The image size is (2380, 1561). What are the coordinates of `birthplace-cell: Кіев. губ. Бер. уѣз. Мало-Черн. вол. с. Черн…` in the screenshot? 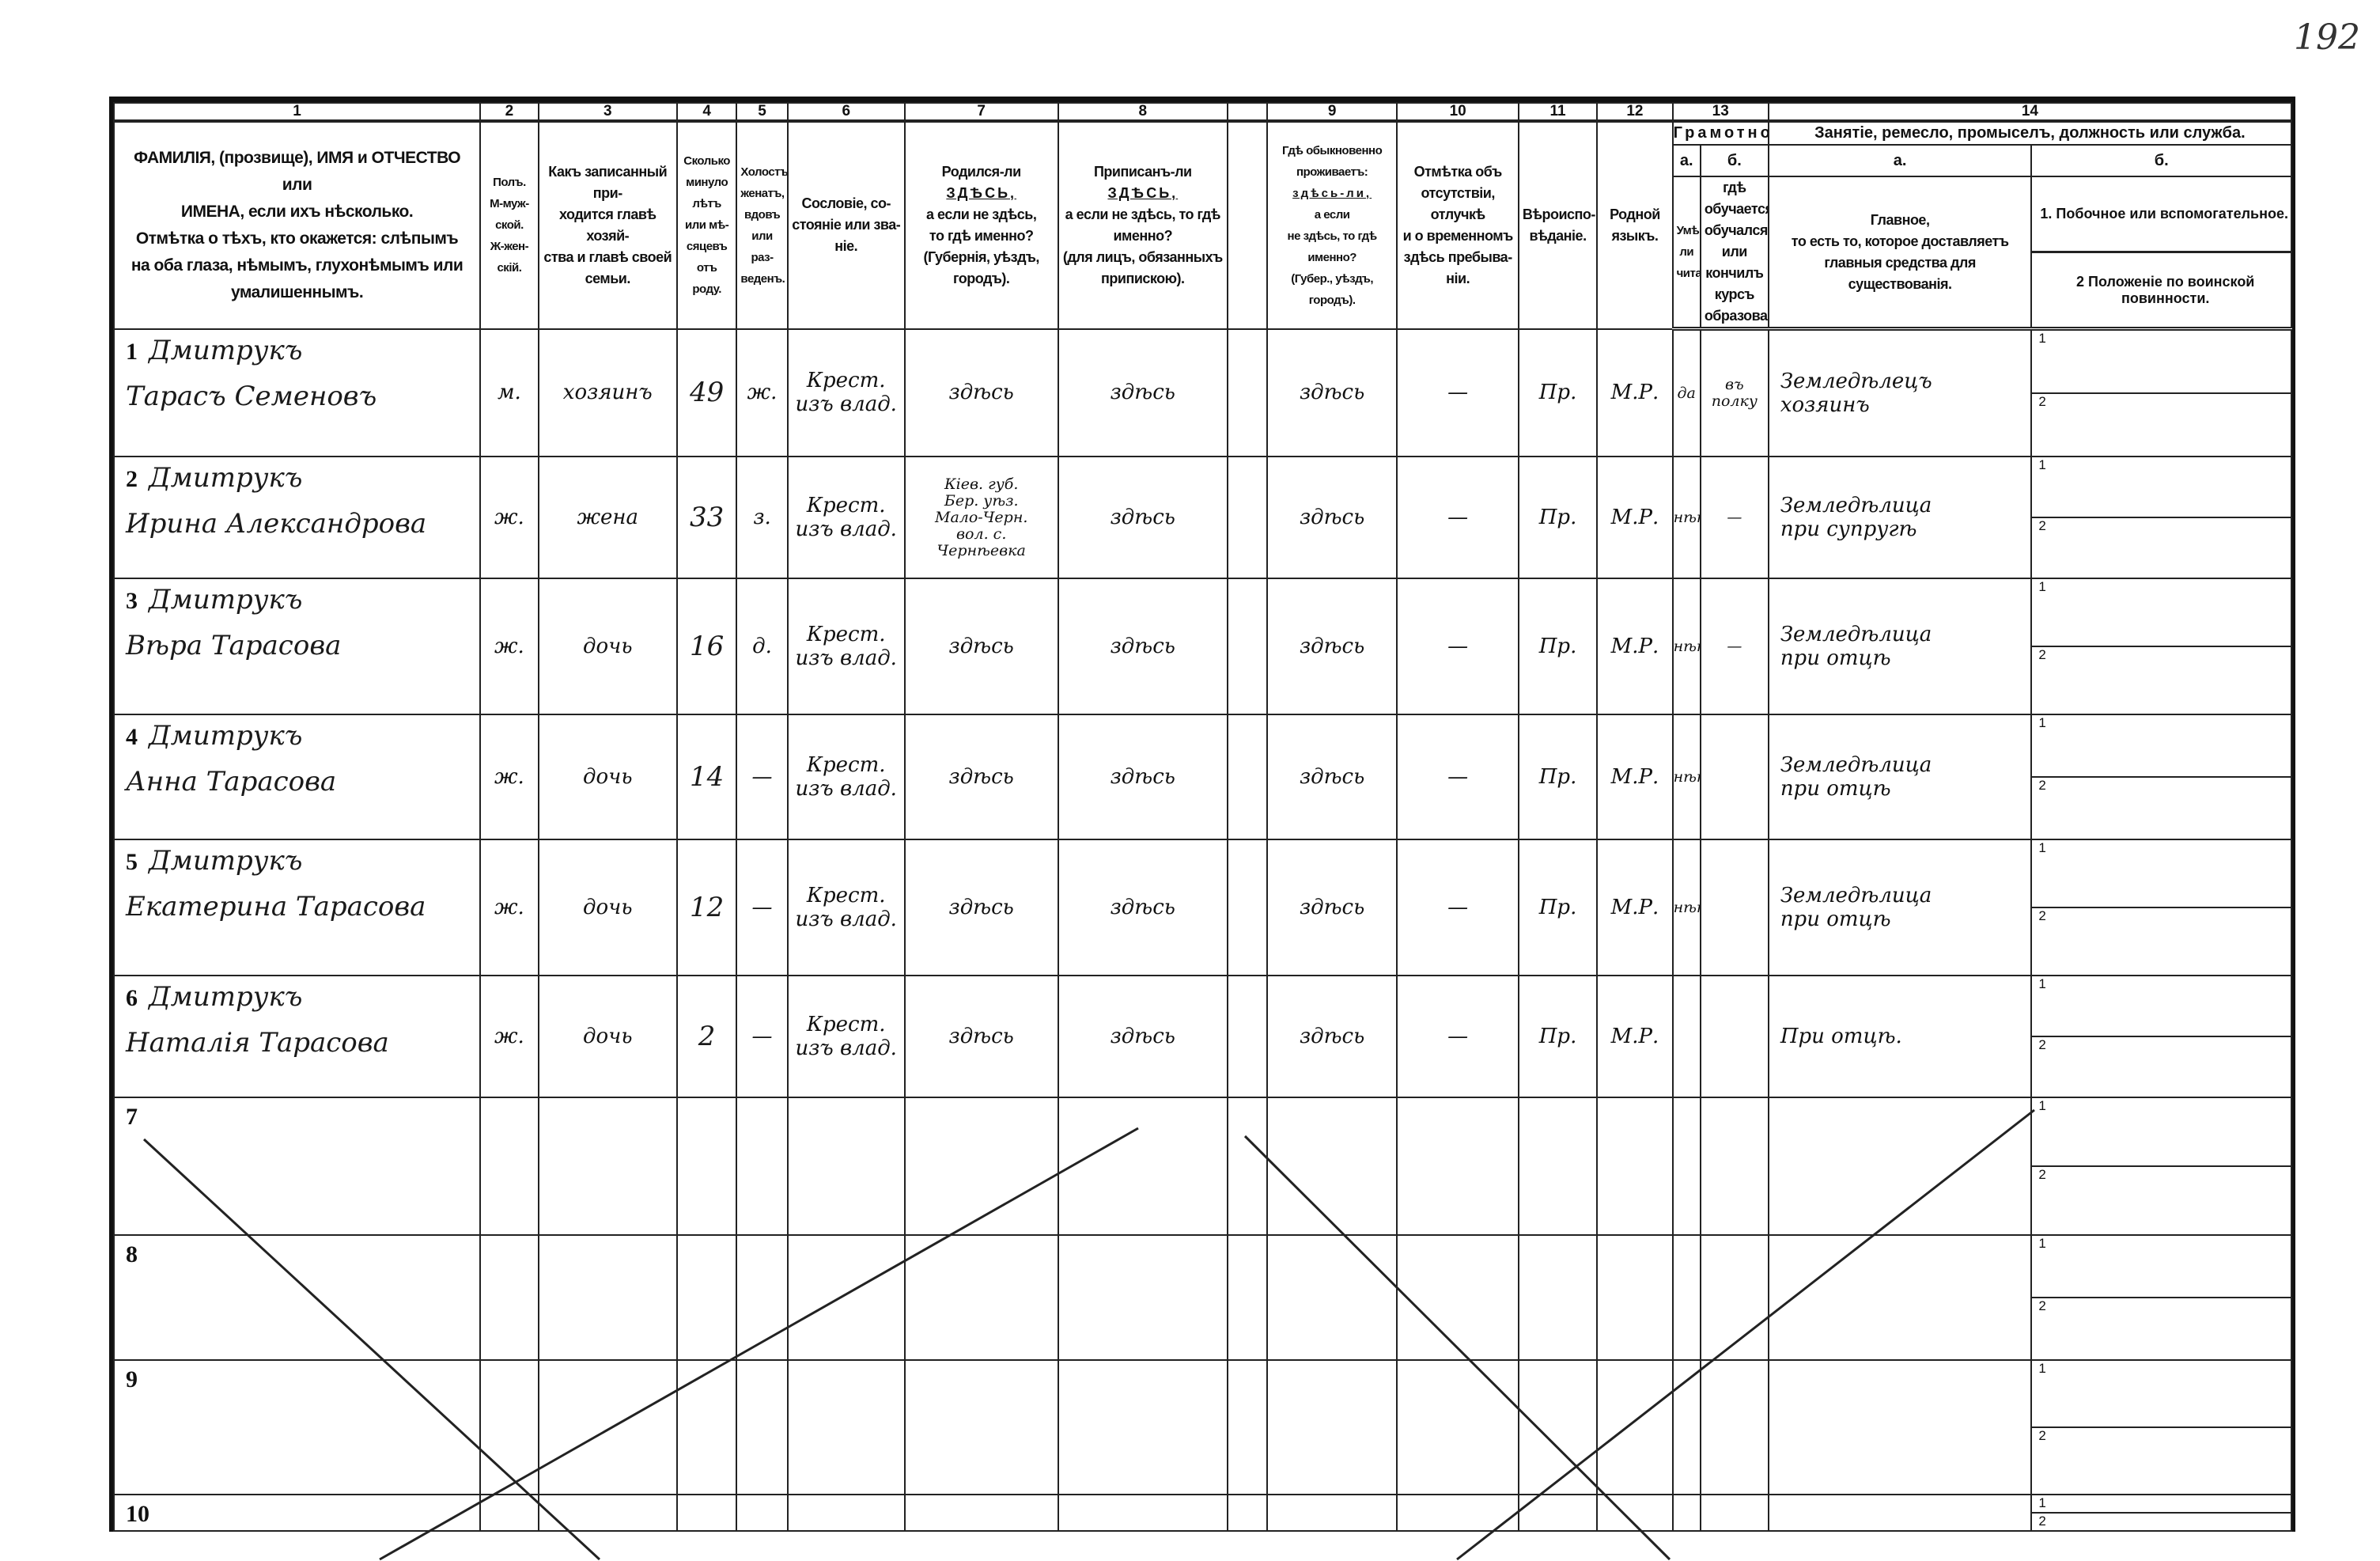 It's located at (981, 517).